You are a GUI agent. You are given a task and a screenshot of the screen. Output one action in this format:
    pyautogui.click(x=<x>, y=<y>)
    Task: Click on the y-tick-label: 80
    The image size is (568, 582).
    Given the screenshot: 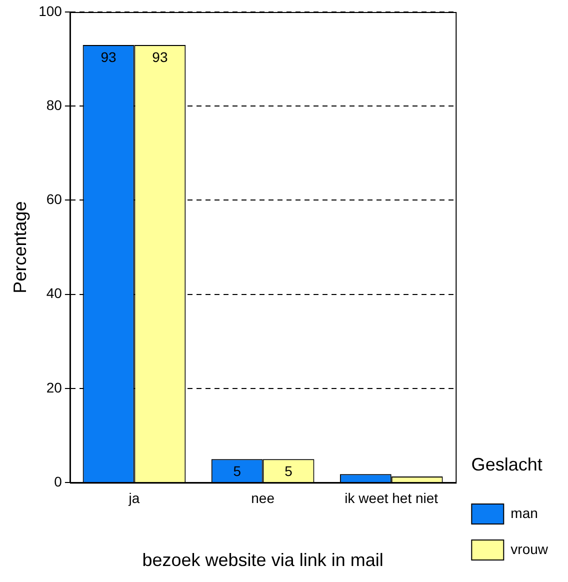 What is the action you would take?
    pyautogui.click(x=54, y=104)
    